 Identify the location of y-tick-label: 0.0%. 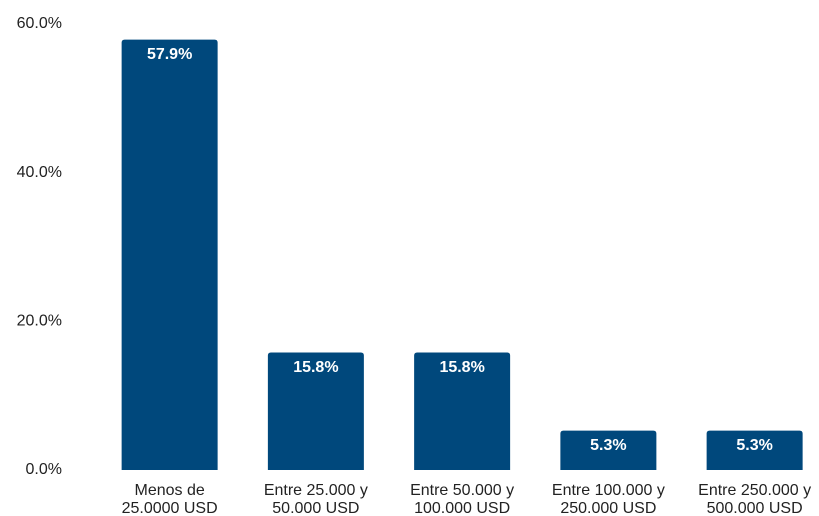
(44, 469).